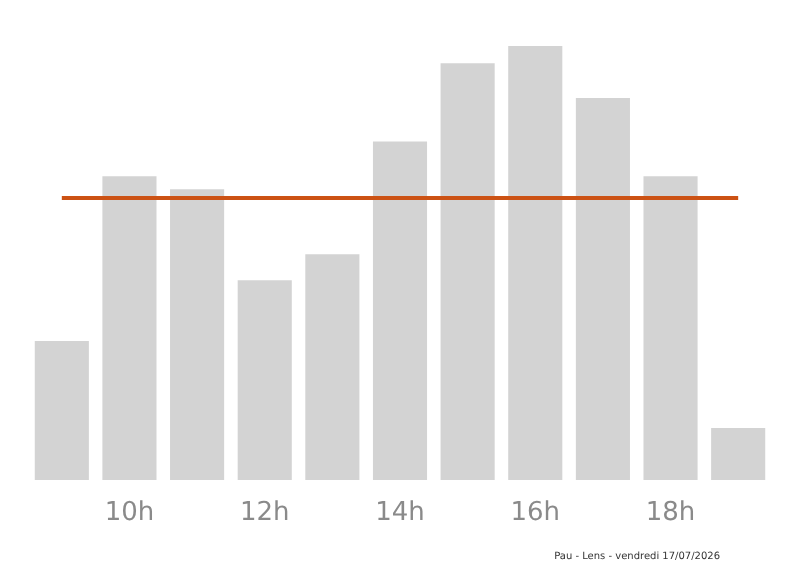 Image resolution: width=800 pixels, height=572 pixels. Describe the element at coordinates (264, 513) in the screenshot. I see `x-tick-label: 12h` at that location.